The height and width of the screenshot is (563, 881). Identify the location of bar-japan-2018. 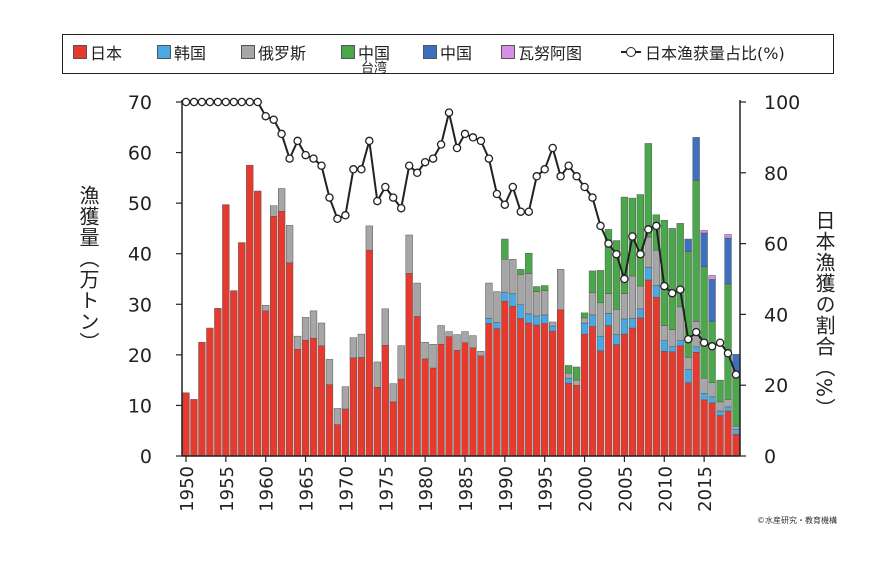
(728, 433).